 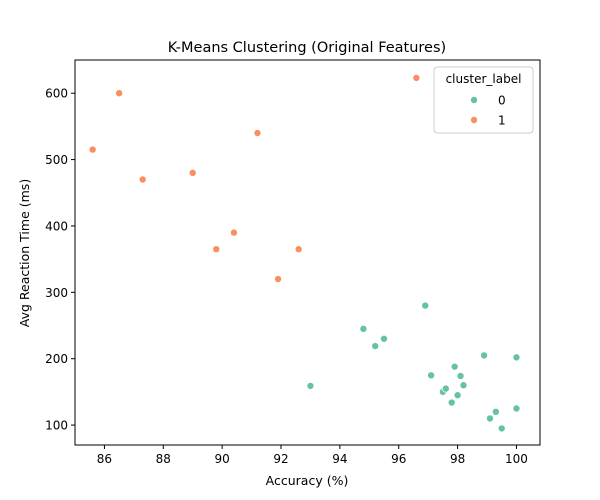 What do you see at coordinates (280, 459) in the screenshot?
I see `x-tick-label: 92` at bounding box center [280, 459].